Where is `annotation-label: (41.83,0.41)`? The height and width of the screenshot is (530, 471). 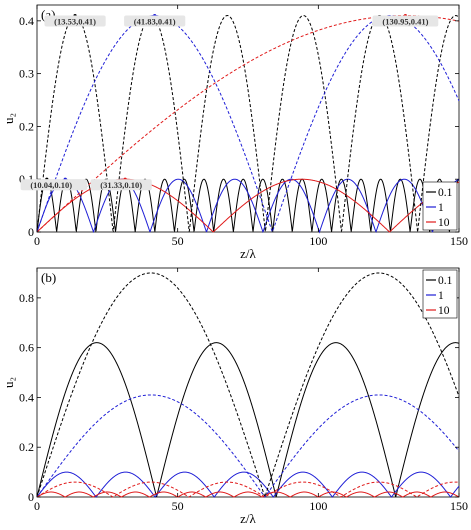
annotation-label: (41.83,0.41) is located at coordinates (155, 22).